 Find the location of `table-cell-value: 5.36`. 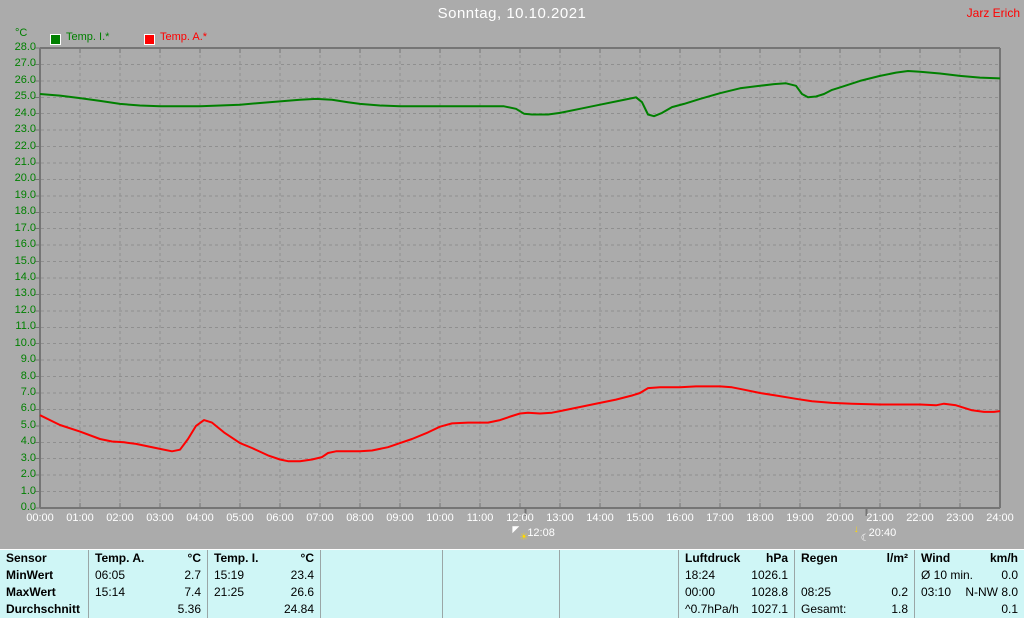

table-cell-value: 5.36 is located at coordinates (189, 609).